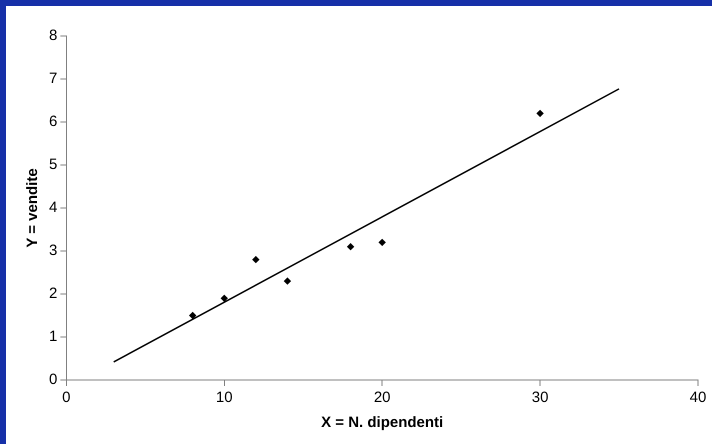 This screenshot has width=712, height=444. Describe the element at coordinates (53, 337) in the screenshot. I see `y-tick-label: 1` at that location.